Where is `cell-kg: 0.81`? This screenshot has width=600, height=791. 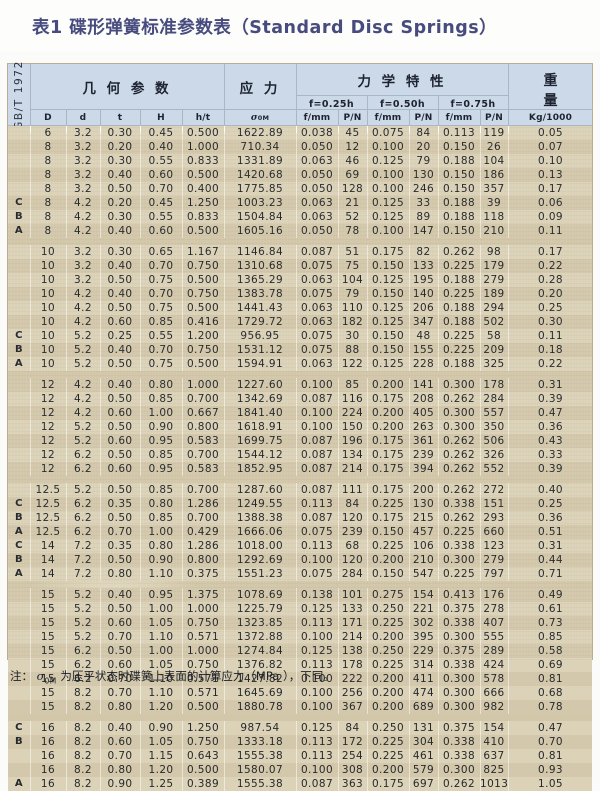 cell-kg: 0.81 is located at coordinates (550, 756).